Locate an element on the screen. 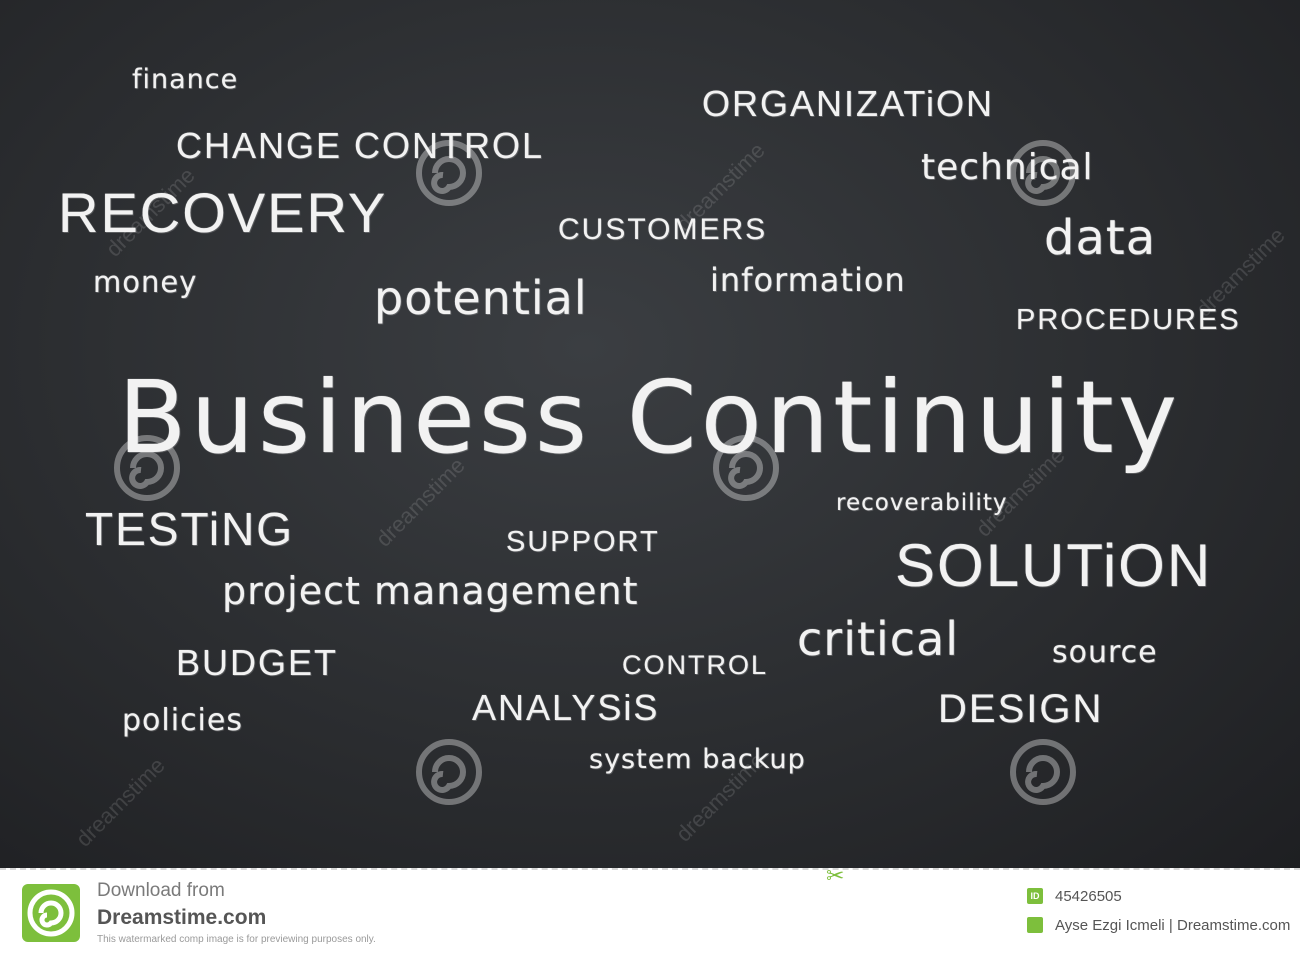 Image resolution: width=1300 pixels, height=957 pixels. word-solution: SOLUTiON is located at coordinates (1054, 565).